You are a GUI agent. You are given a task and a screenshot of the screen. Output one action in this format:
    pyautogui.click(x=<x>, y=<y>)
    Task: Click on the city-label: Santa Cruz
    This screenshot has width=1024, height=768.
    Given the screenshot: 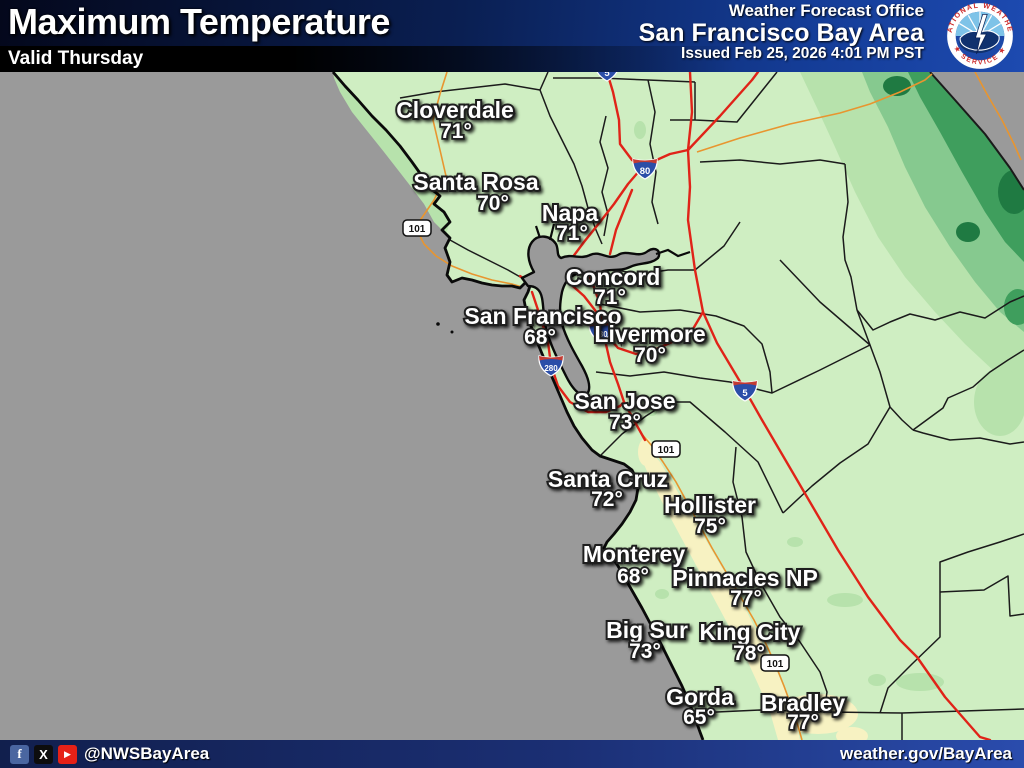 What is the action you would take?
    pyautogui.click(x=608, y=479)
    